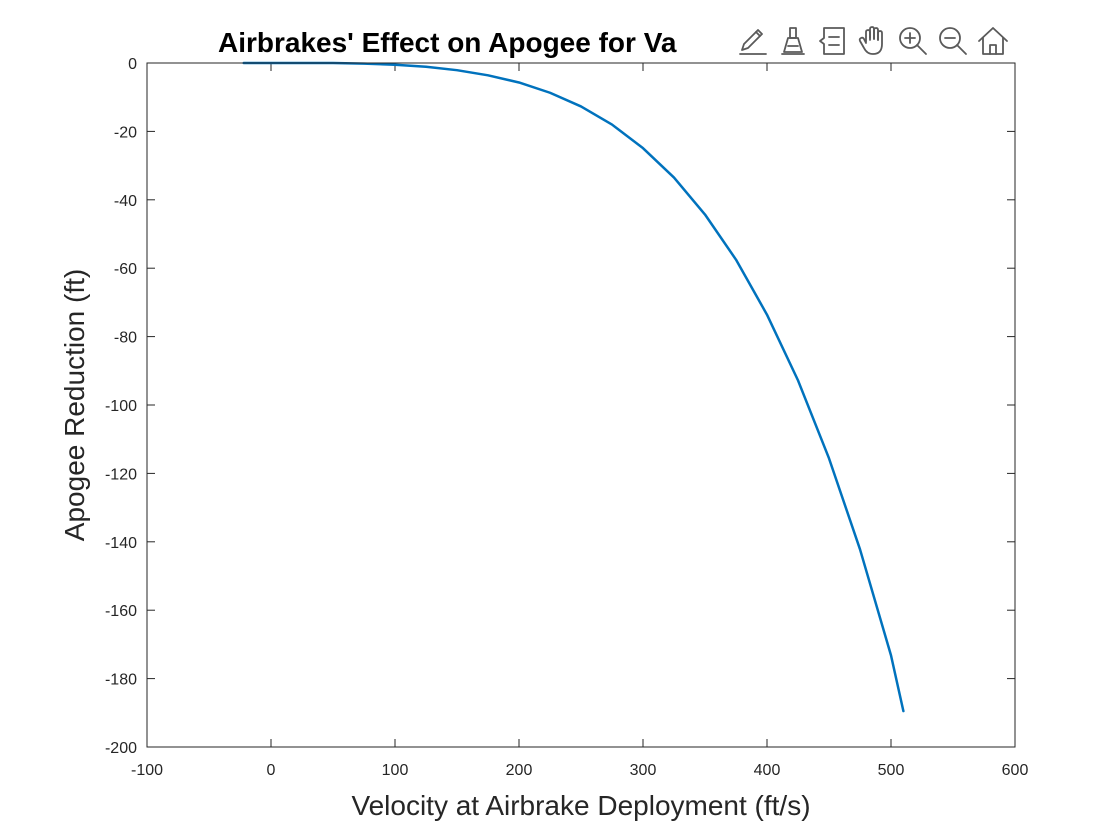 This screenshot has height=840, width=1120. Describe the element at coordinates (125, 269) in the screenshot. I see `y-tick-label: -60` at that location.